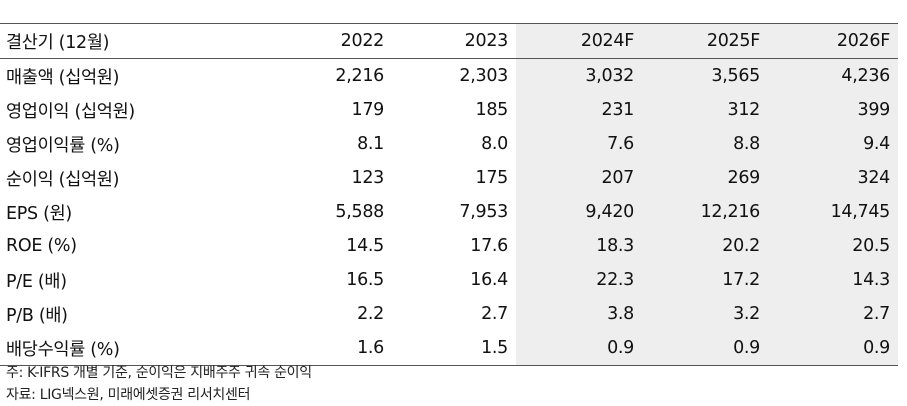 The height and width of the screenshot is (406, 907). I want to click on cell-2026f: 324, so click(833, 178).